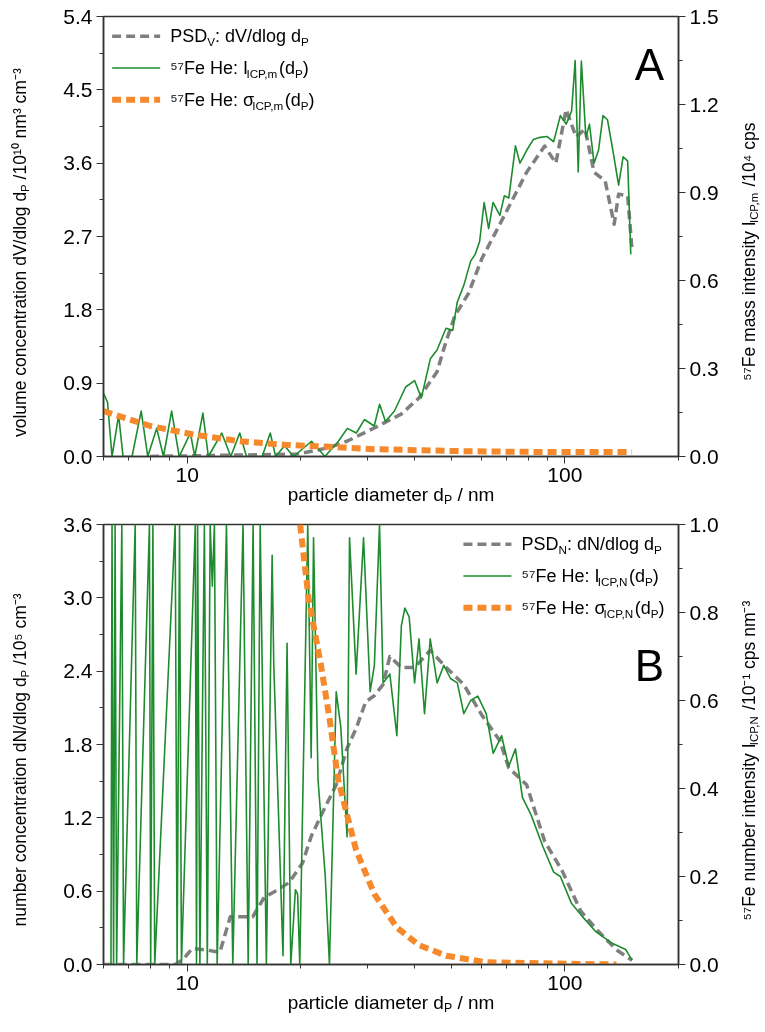 This screenshot has width=765, height=1032. Describe the element at coordinates (649, 665) in the screenshot. I see `annotation: B` at that location.